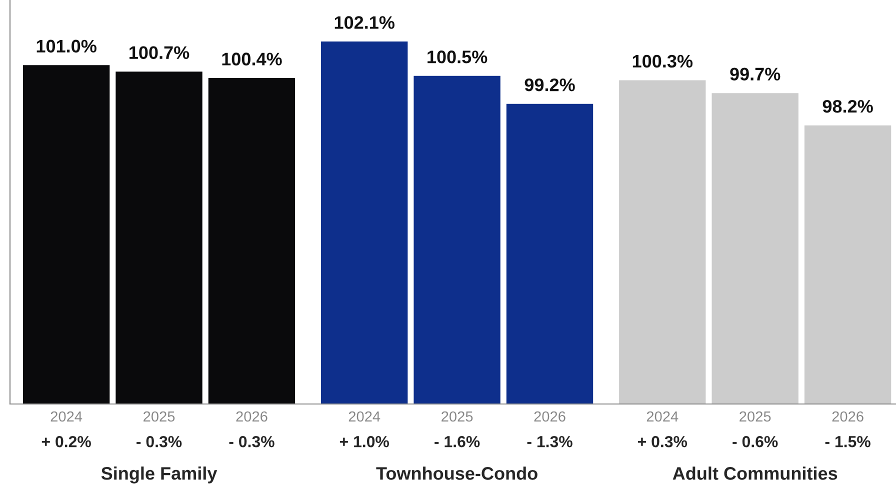 The image size is (896, 490). Describe the element at coordinates (160, 53) in the screenshot. I see `data-label: 100.7%` at that location.